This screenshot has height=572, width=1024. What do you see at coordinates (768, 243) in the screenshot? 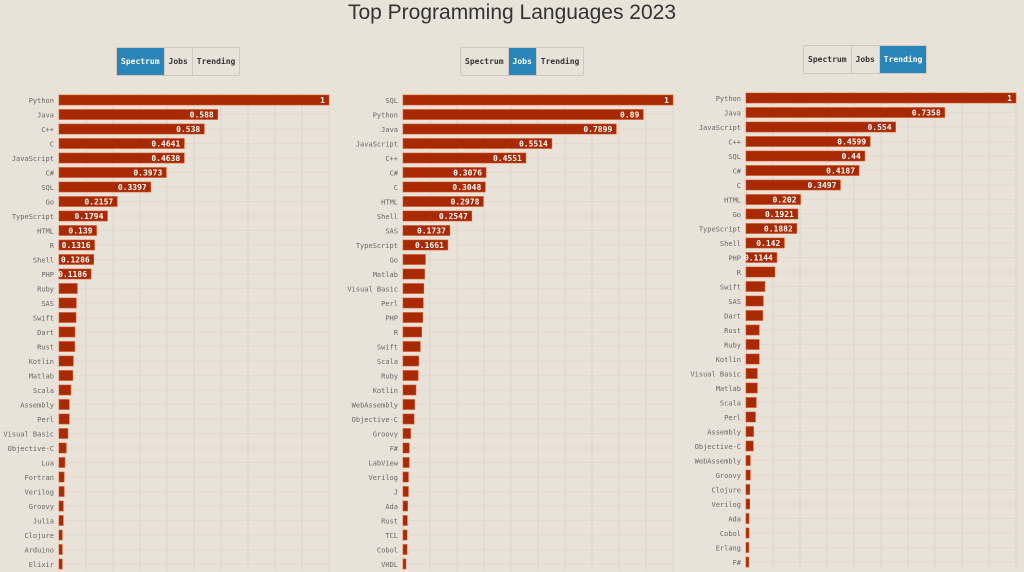
I see `data-label: 0.142` at bounding box center [768, 243].